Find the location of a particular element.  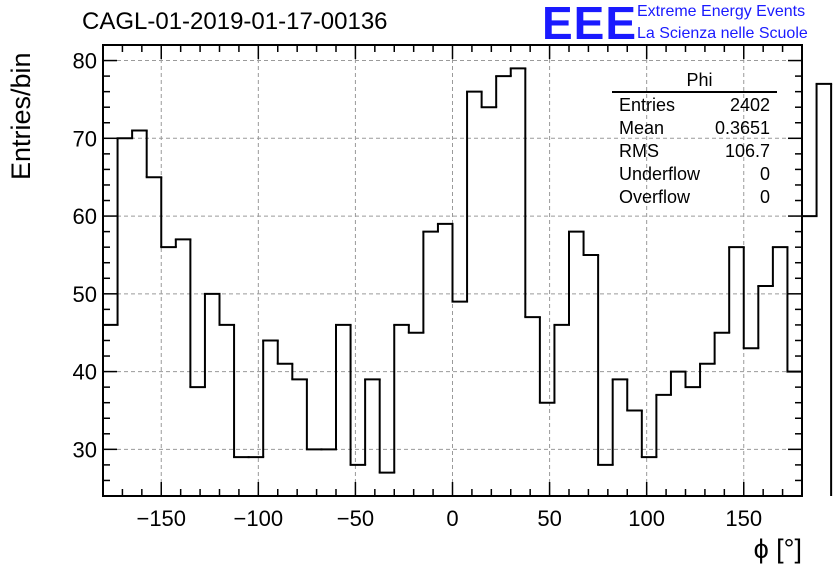

stats-row-label: RMS is located at coordinates (639, 151).